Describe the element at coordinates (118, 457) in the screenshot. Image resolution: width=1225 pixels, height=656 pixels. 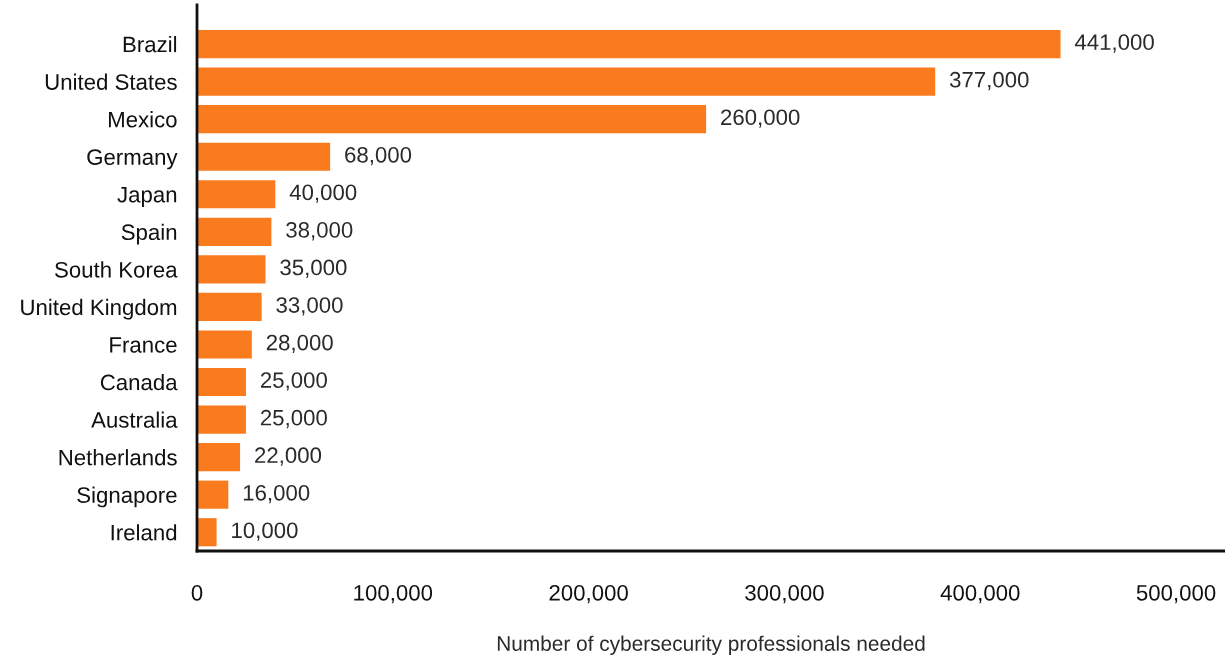
I see `y-tick-label: Netherlands` at that location.